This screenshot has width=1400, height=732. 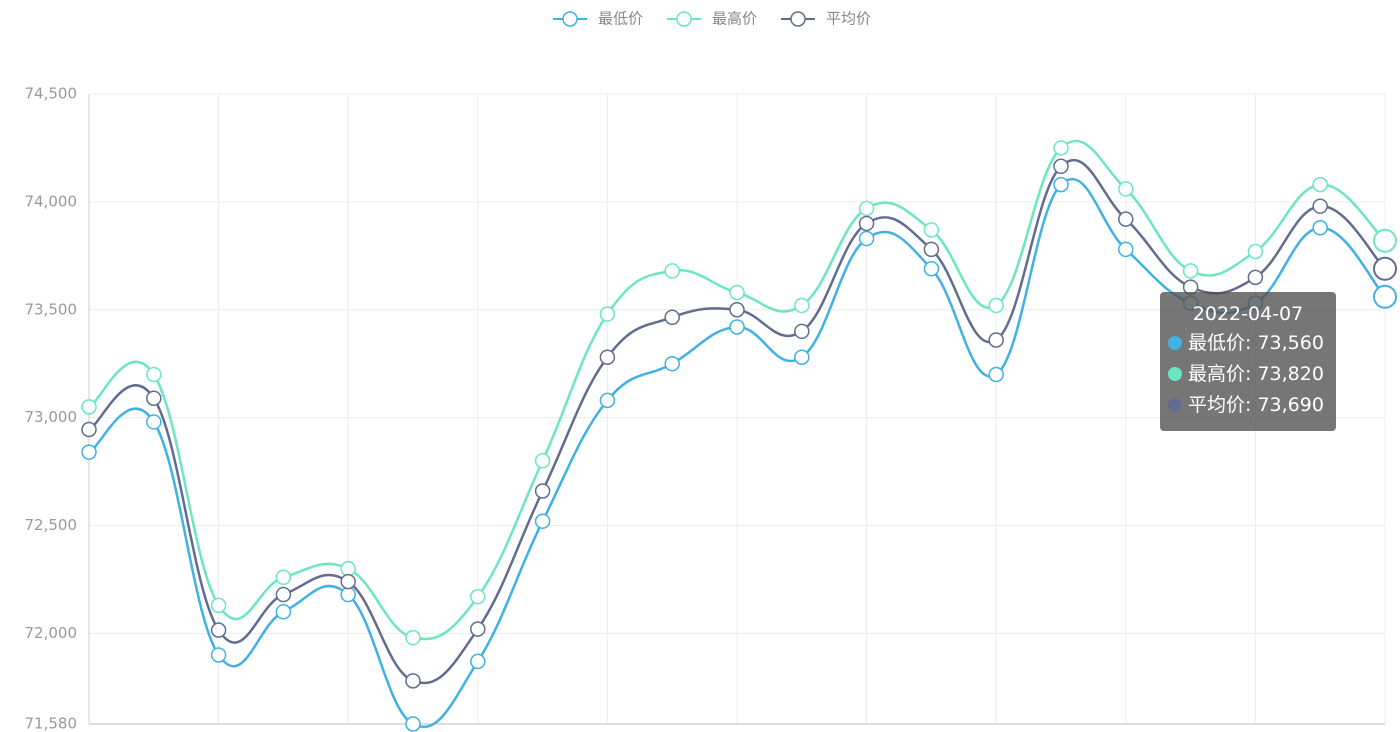 I want to click on y-tick-label: 73,500, so click(x=51, y=309).